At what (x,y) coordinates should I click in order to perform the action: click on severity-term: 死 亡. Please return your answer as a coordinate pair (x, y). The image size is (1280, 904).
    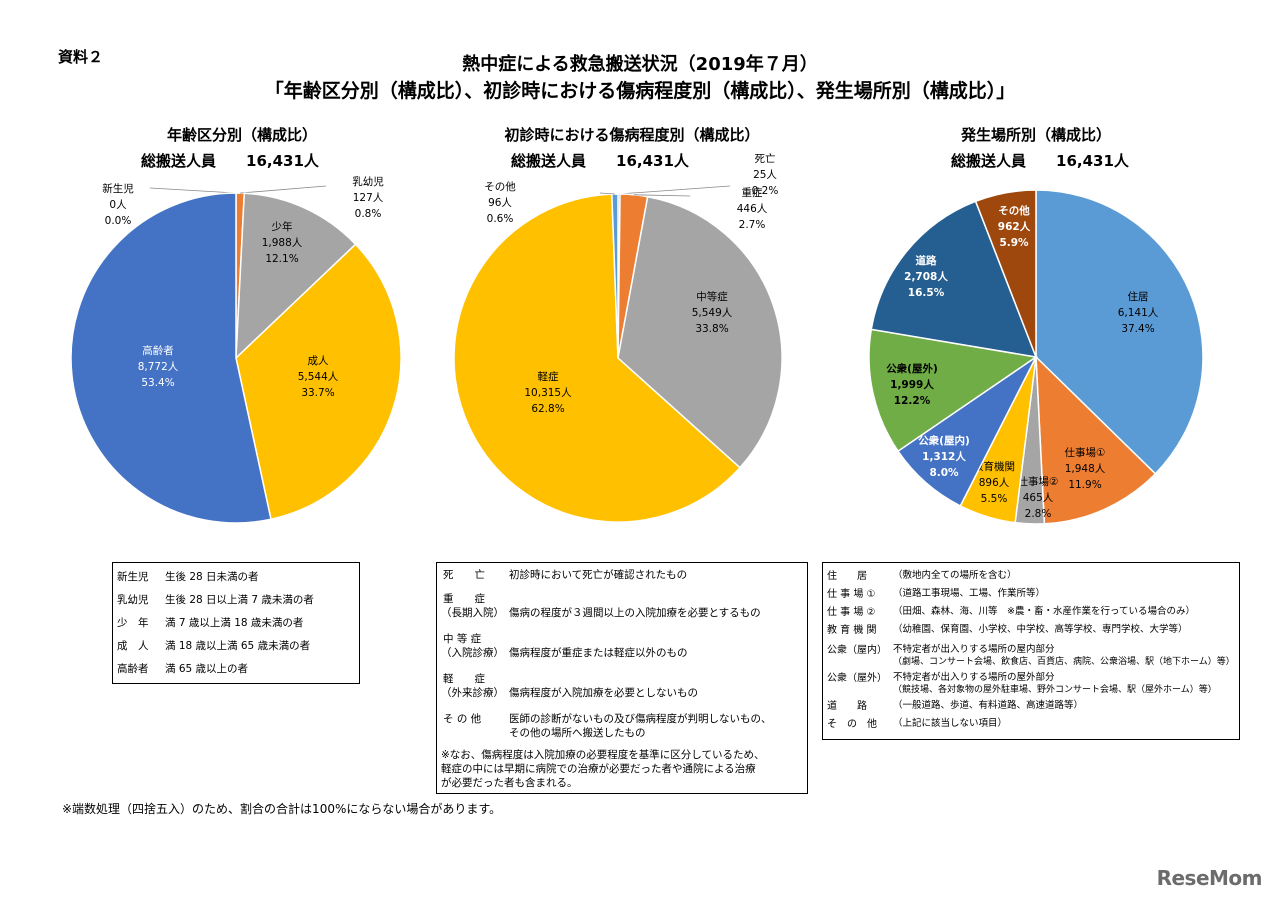
    Looking at the image, I should click on (464, 575).